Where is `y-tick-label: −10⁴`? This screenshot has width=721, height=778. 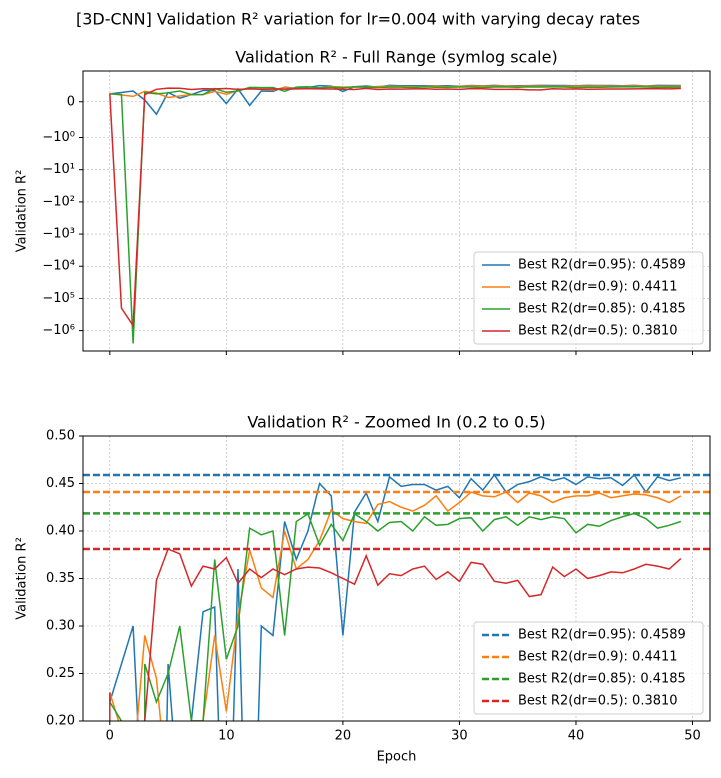
y-tick-label: −10⁴ is located at coordinates (58, 266).